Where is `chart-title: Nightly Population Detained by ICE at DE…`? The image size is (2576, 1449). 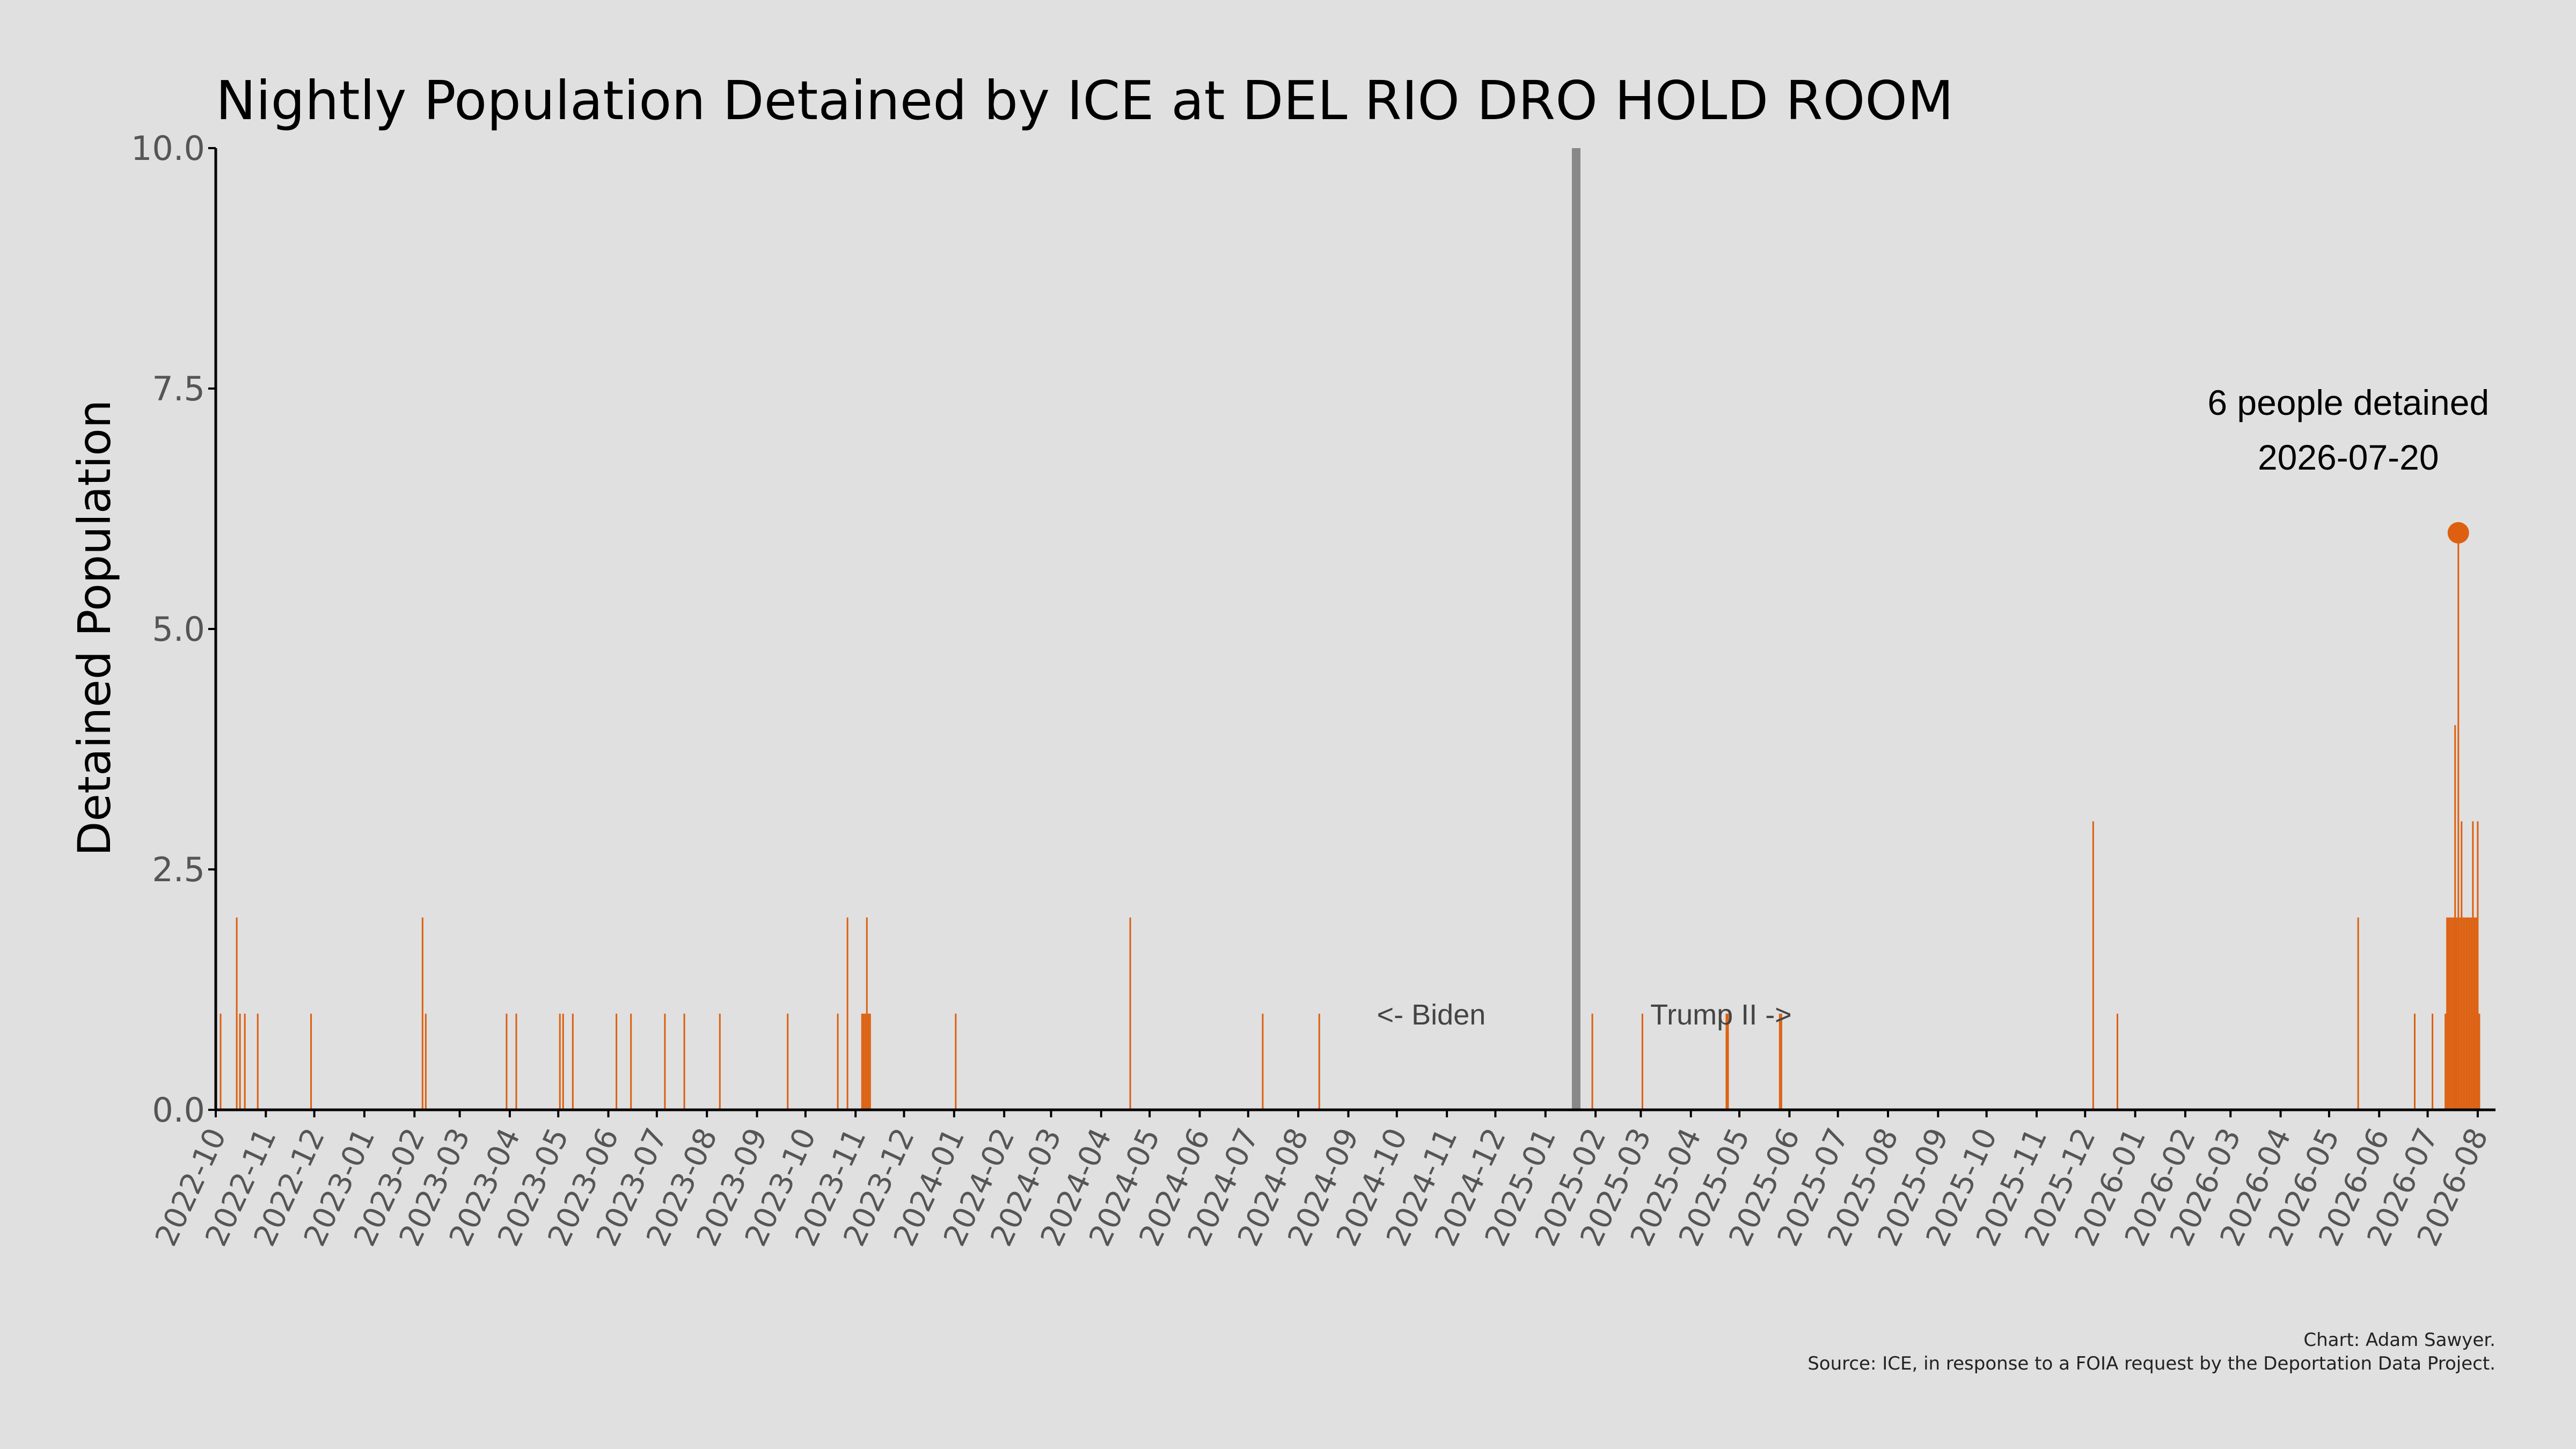 chart-title: Nightly Population Detained by ICE at DE… is located at coordinates (1084, 100).